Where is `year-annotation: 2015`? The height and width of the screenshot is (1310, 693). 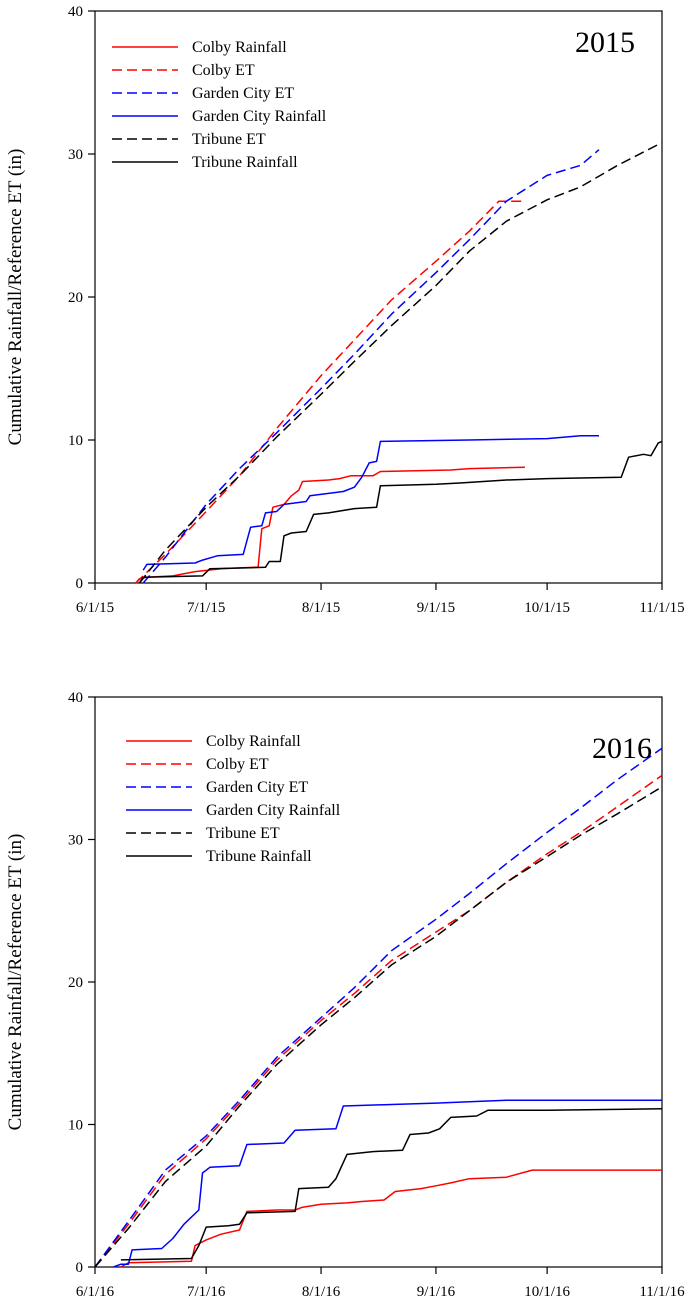 year-annotation: 2015 is located at coordinates (605, 42).